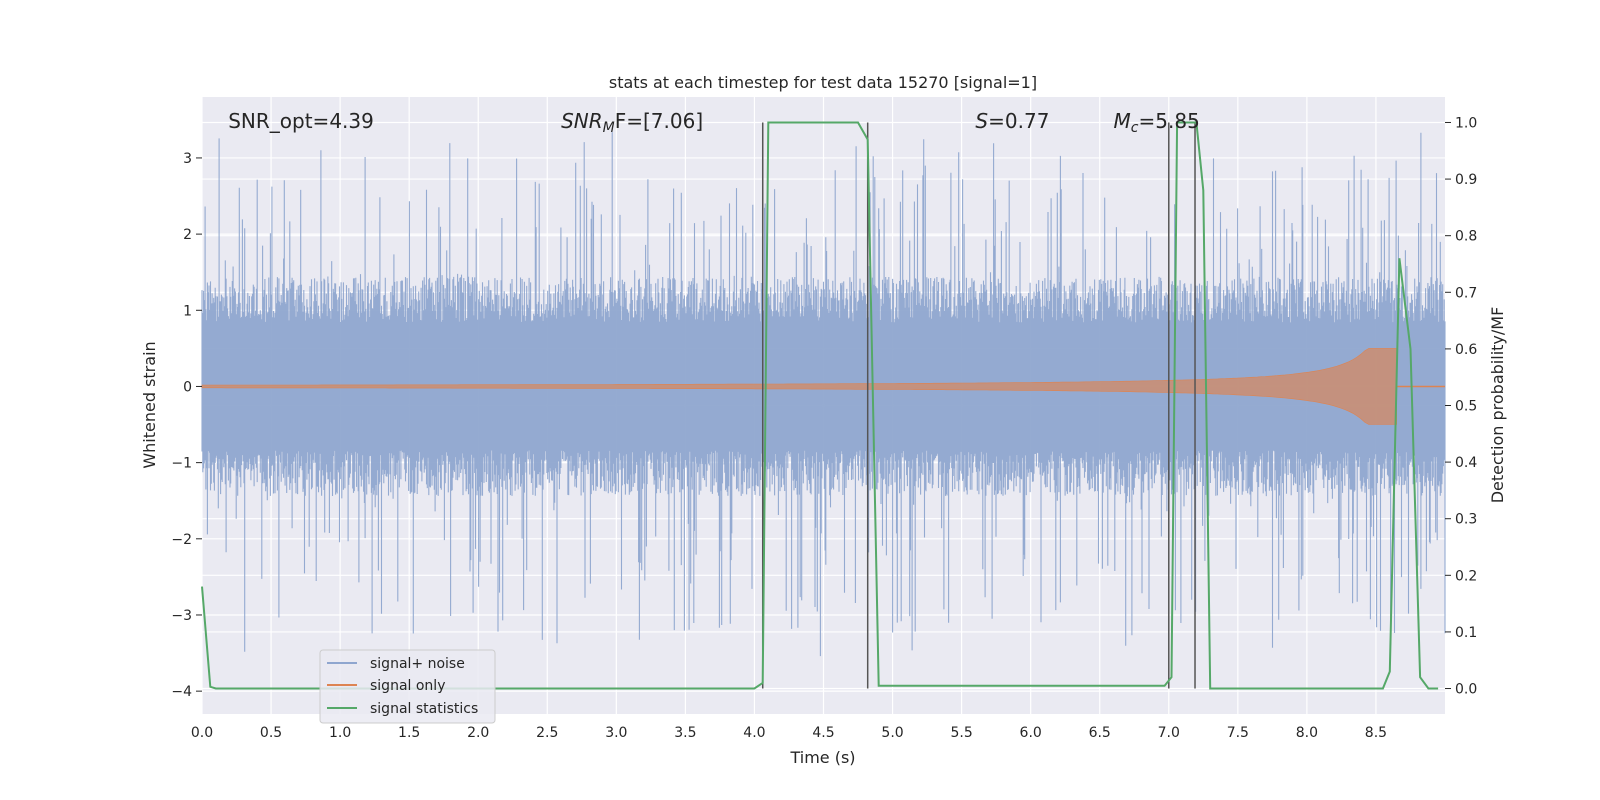  Describe the element at coordinates (1466, 690) in the screenshot. I see `y2-tick-label: 0.0` at that location.